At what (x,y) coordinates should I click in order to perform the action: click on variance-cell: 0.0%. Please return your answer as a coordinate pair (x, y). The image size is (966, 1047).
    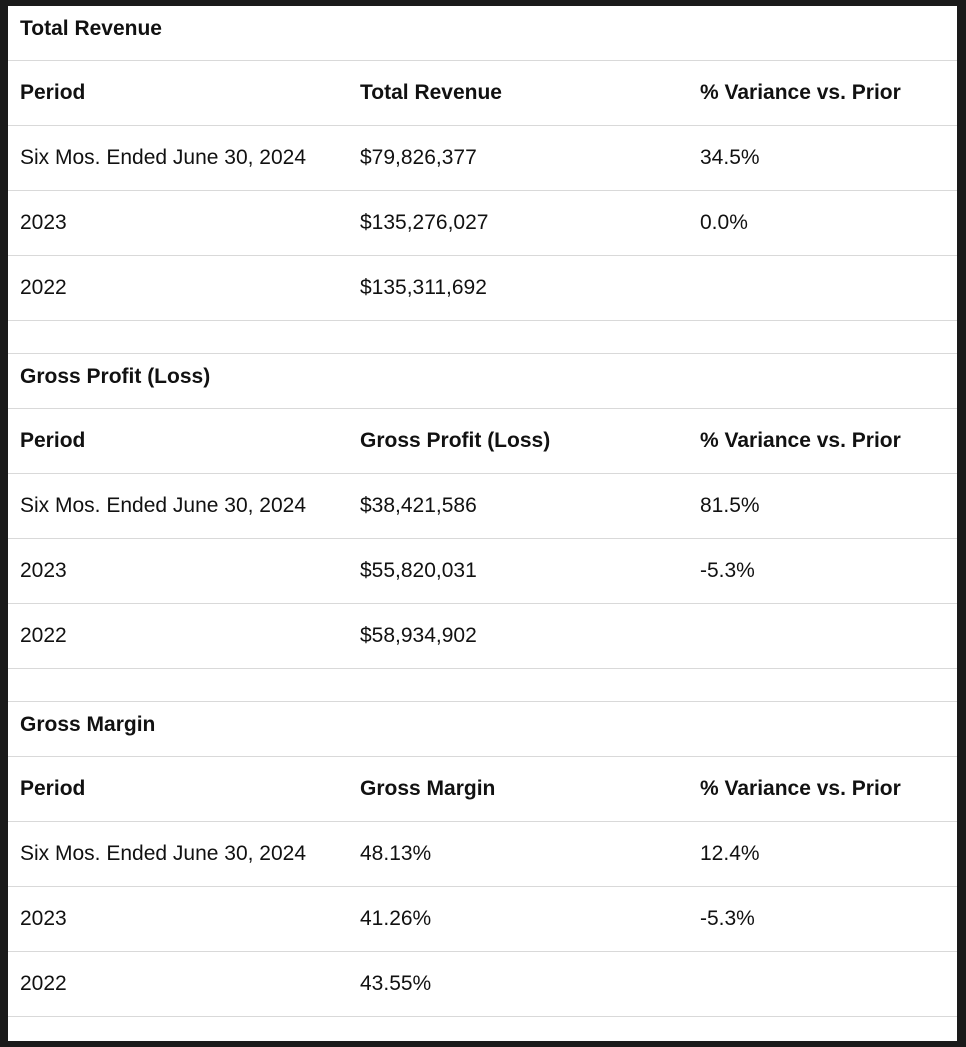
    Looking at the image, I should click on (724, 222).